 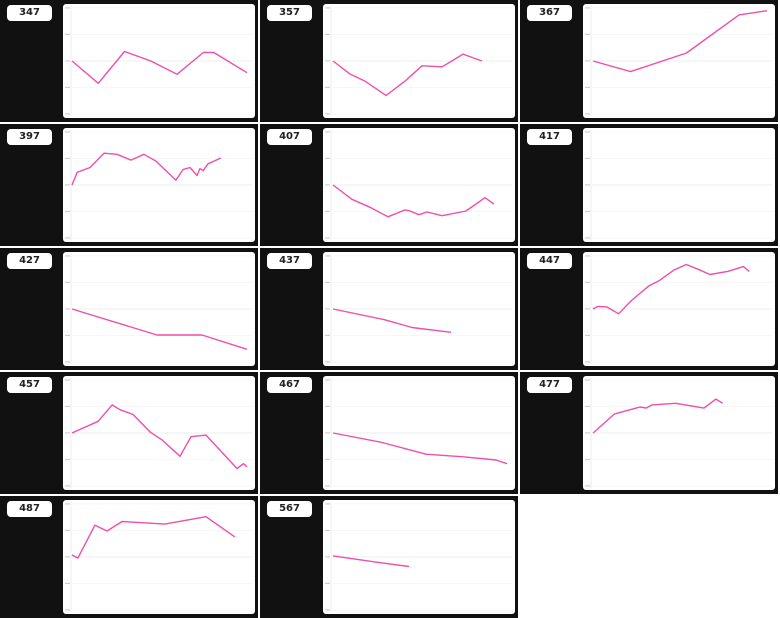 I want to click on chart-panel: 487, so click(x=129, y=557).